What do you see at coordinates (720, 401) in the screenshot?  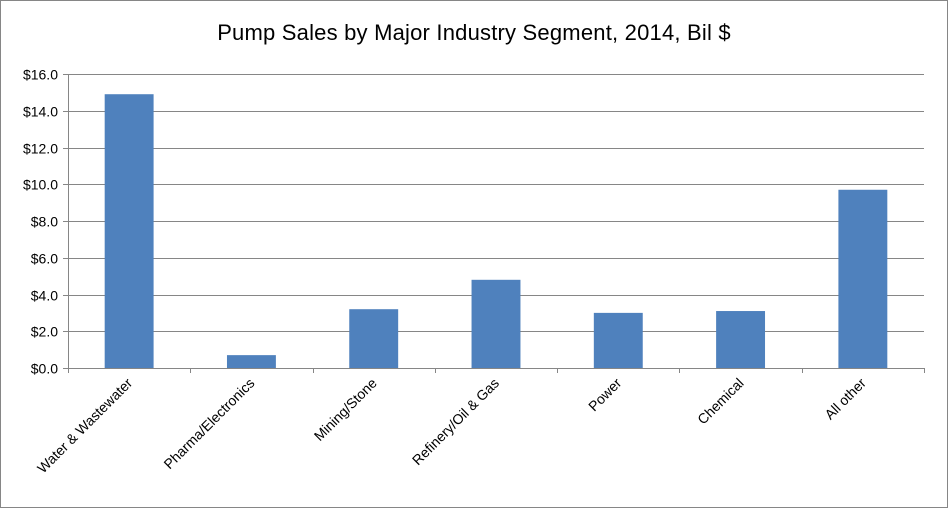 I see `x-category-label: Chemical` at bounding box center [720, 401].